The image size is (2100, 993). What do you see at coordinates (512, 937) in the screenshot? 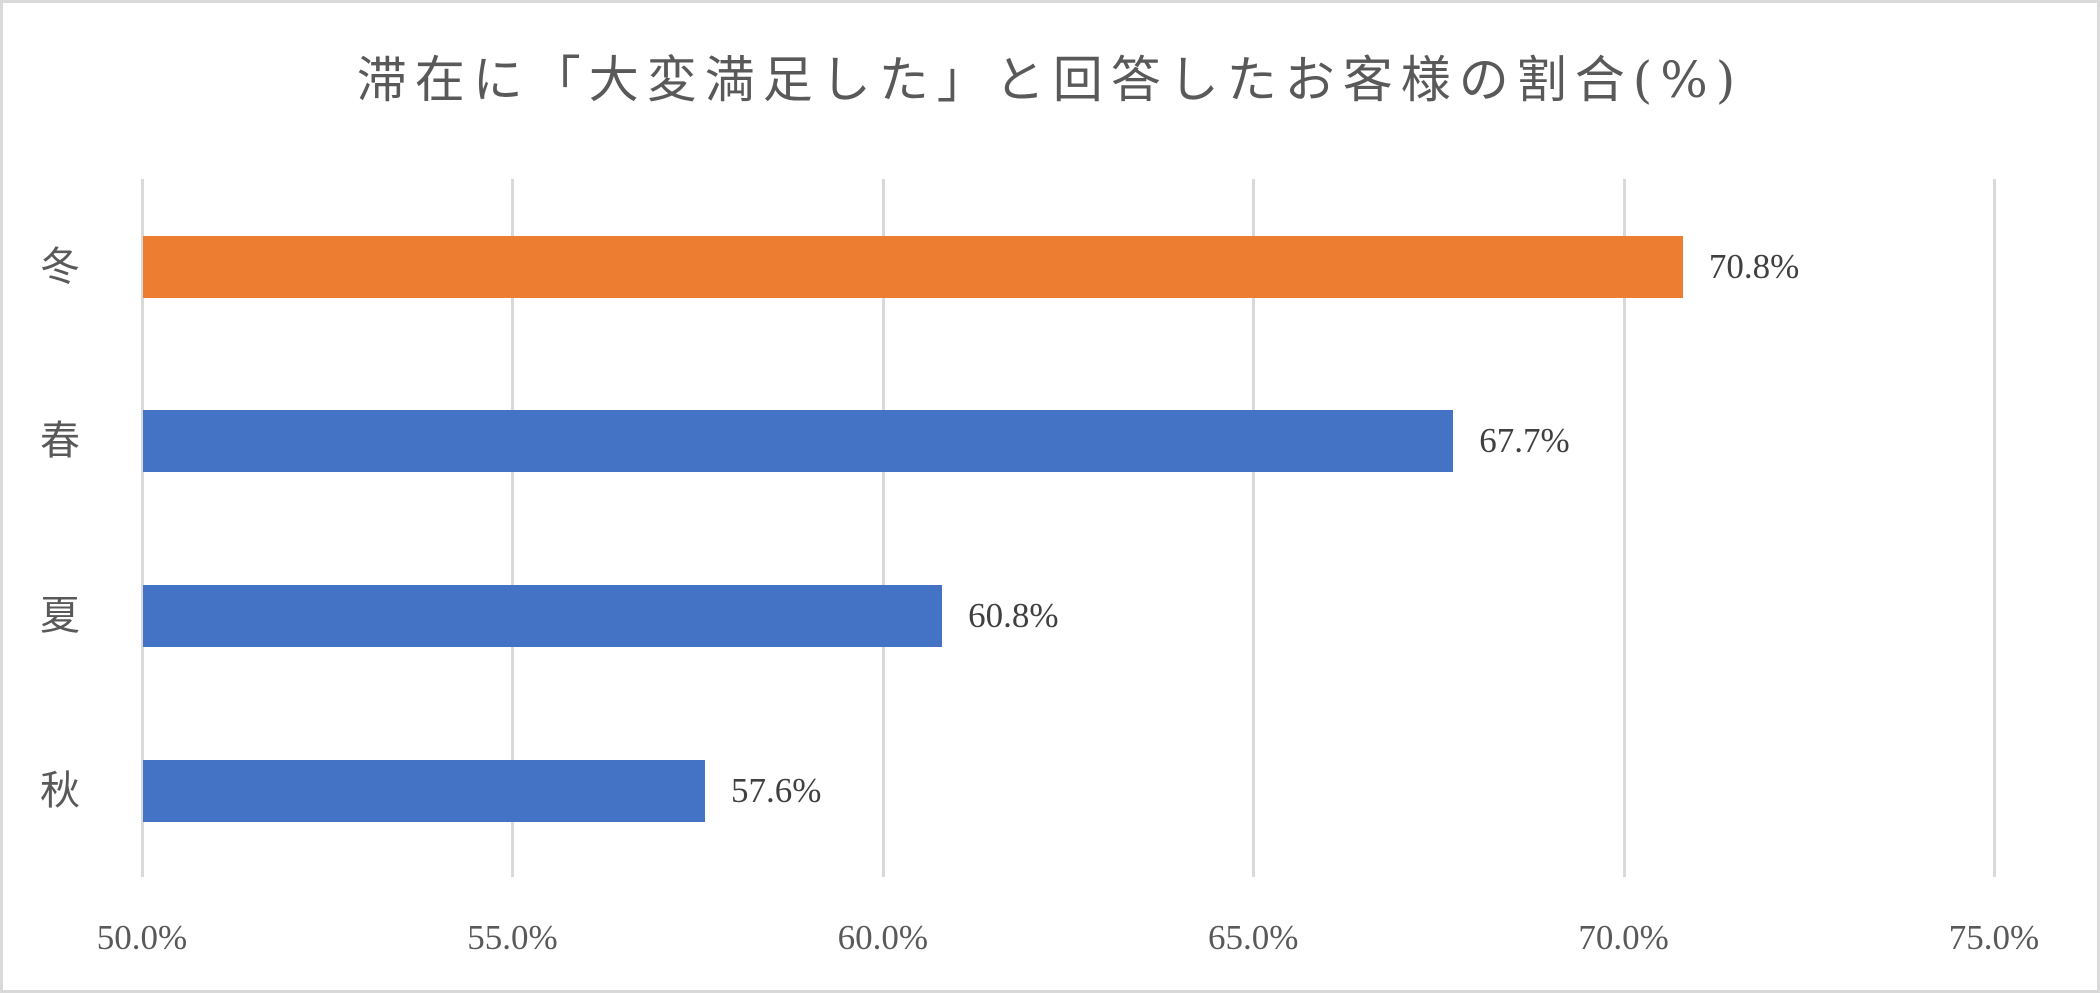
I see `x-tick-label: 55.0%` at bounding box center [512, 937].